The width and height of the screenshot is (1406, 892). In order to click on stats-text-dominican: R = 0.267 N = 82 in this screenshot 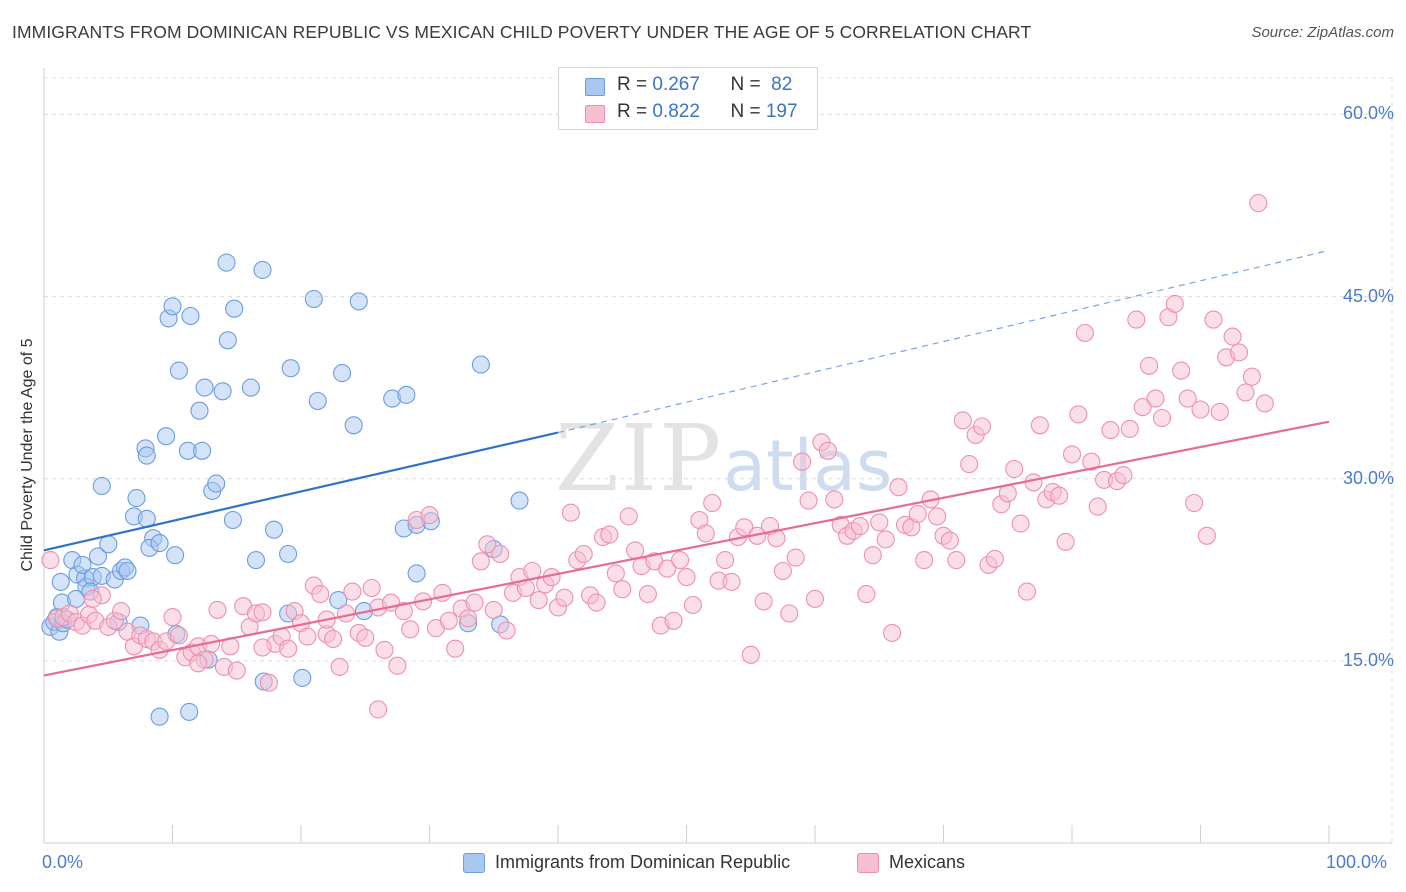, I will do `click(704, 85)`.